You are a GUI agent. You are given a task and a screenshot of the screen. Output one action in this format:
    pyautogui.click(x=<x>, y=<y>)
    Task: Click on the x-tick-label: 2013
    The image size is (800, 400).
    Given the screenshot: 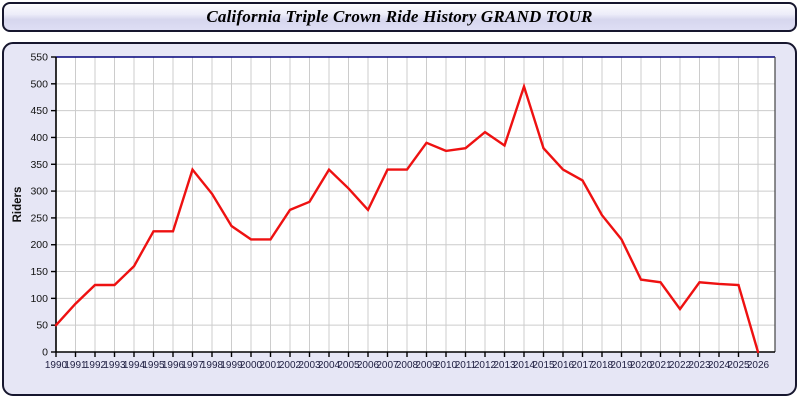 What is the action you would take?
    pyautogui.click(x=504, y=365)
    